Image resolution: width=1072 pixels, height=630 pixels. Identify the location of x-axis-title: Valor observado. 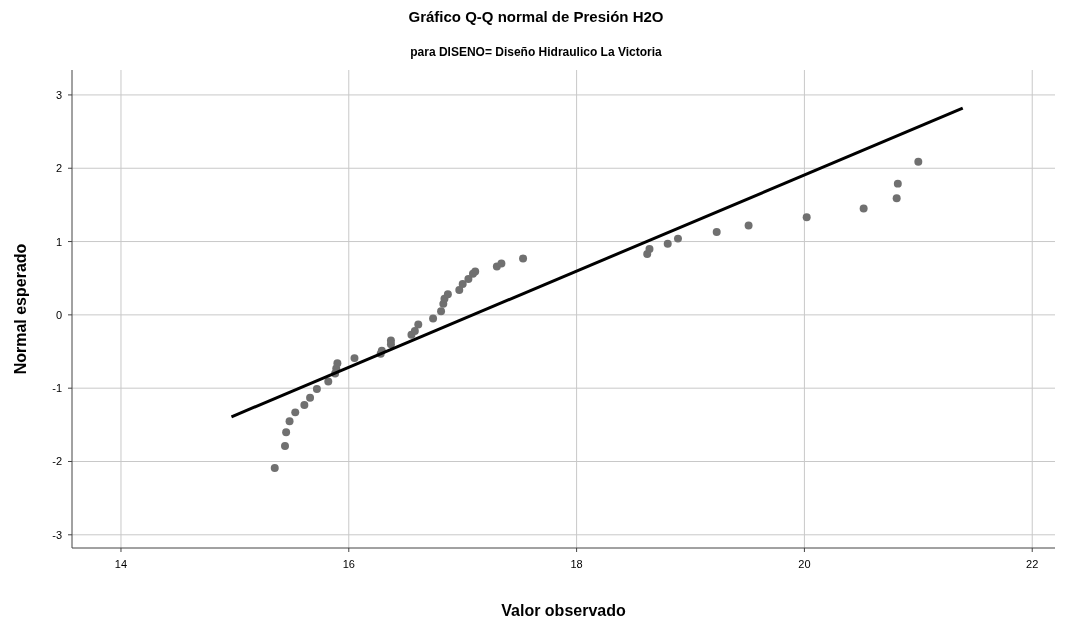
(563, 610).